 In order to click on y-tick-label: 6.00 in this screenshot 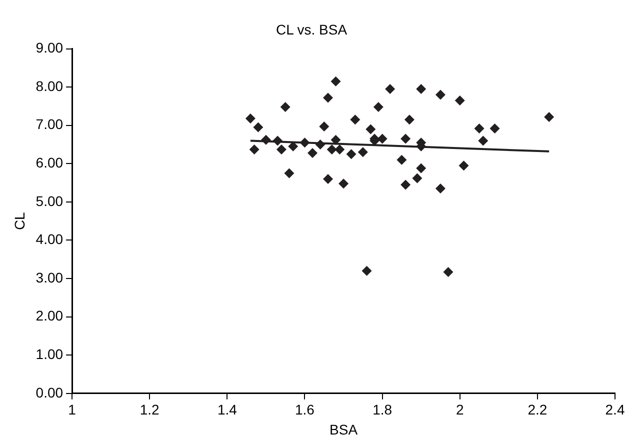, I will do `click(50, 162)`.